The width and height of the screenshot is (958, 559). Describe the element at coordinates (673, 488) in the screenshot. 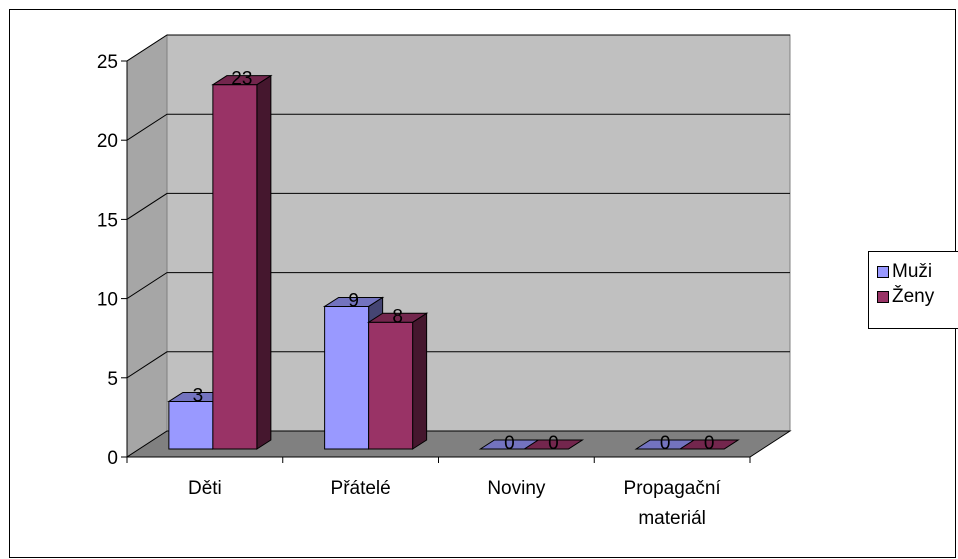

I see `x-tick-label: Propagační` at that location.